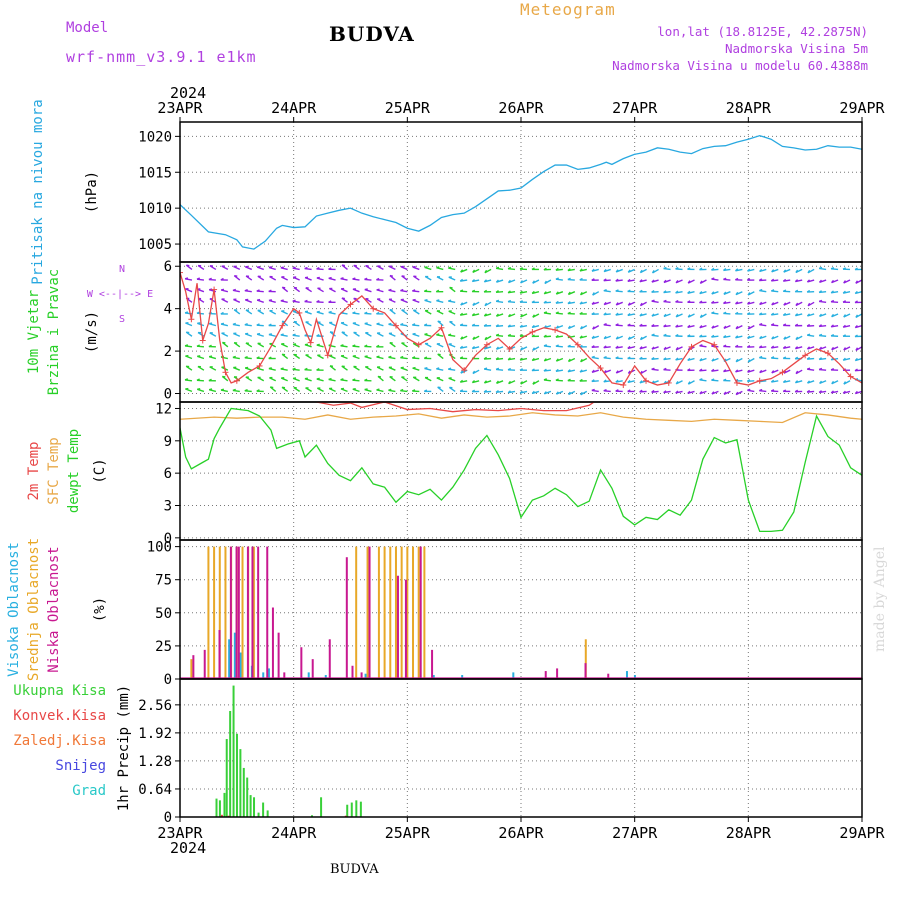 This screenshot has width=900, height=900. Describe the element at coordinates (635, 833) in the screenshot. I see `bottom-time-tick-label: 27APR` at that location.